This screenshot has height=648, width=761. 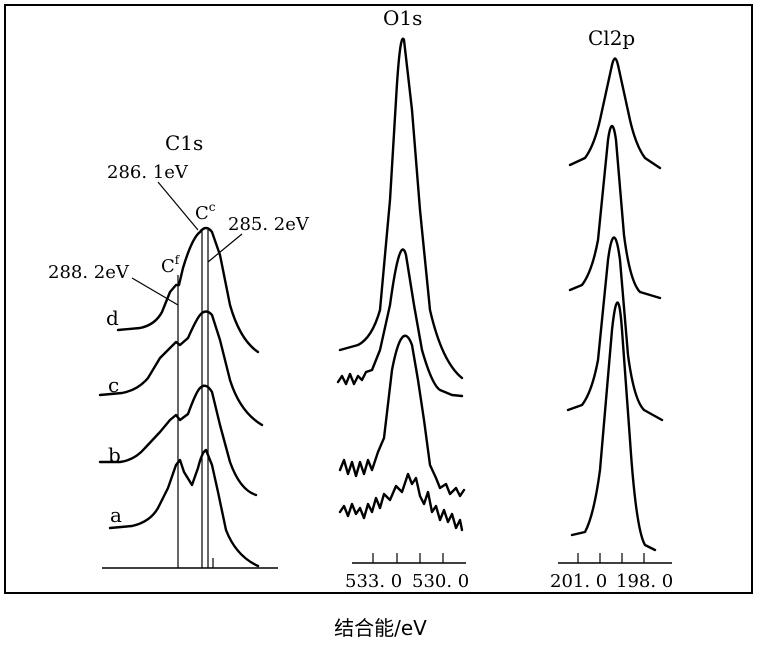 I want to click on c1s-spectrum-c, so click(x=181, y=368).